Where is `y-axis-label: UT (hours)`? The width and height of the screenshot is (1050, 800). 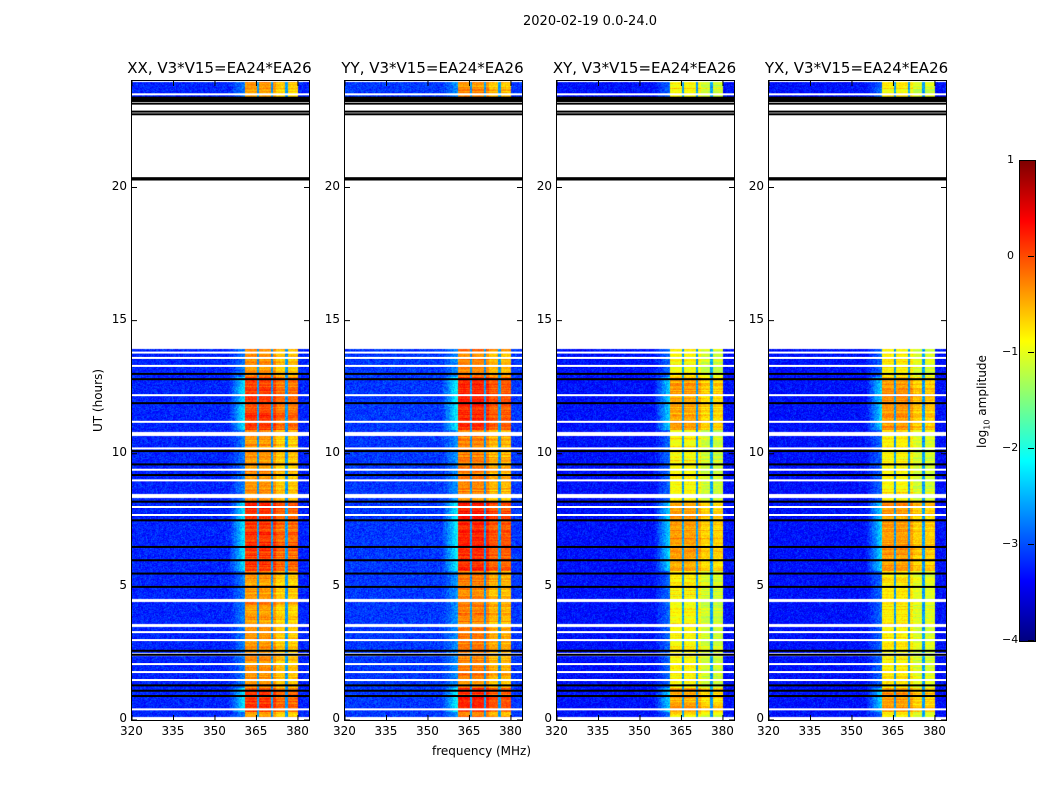 y-axis-label: UT (hours) is located at coordinates (98, 400).